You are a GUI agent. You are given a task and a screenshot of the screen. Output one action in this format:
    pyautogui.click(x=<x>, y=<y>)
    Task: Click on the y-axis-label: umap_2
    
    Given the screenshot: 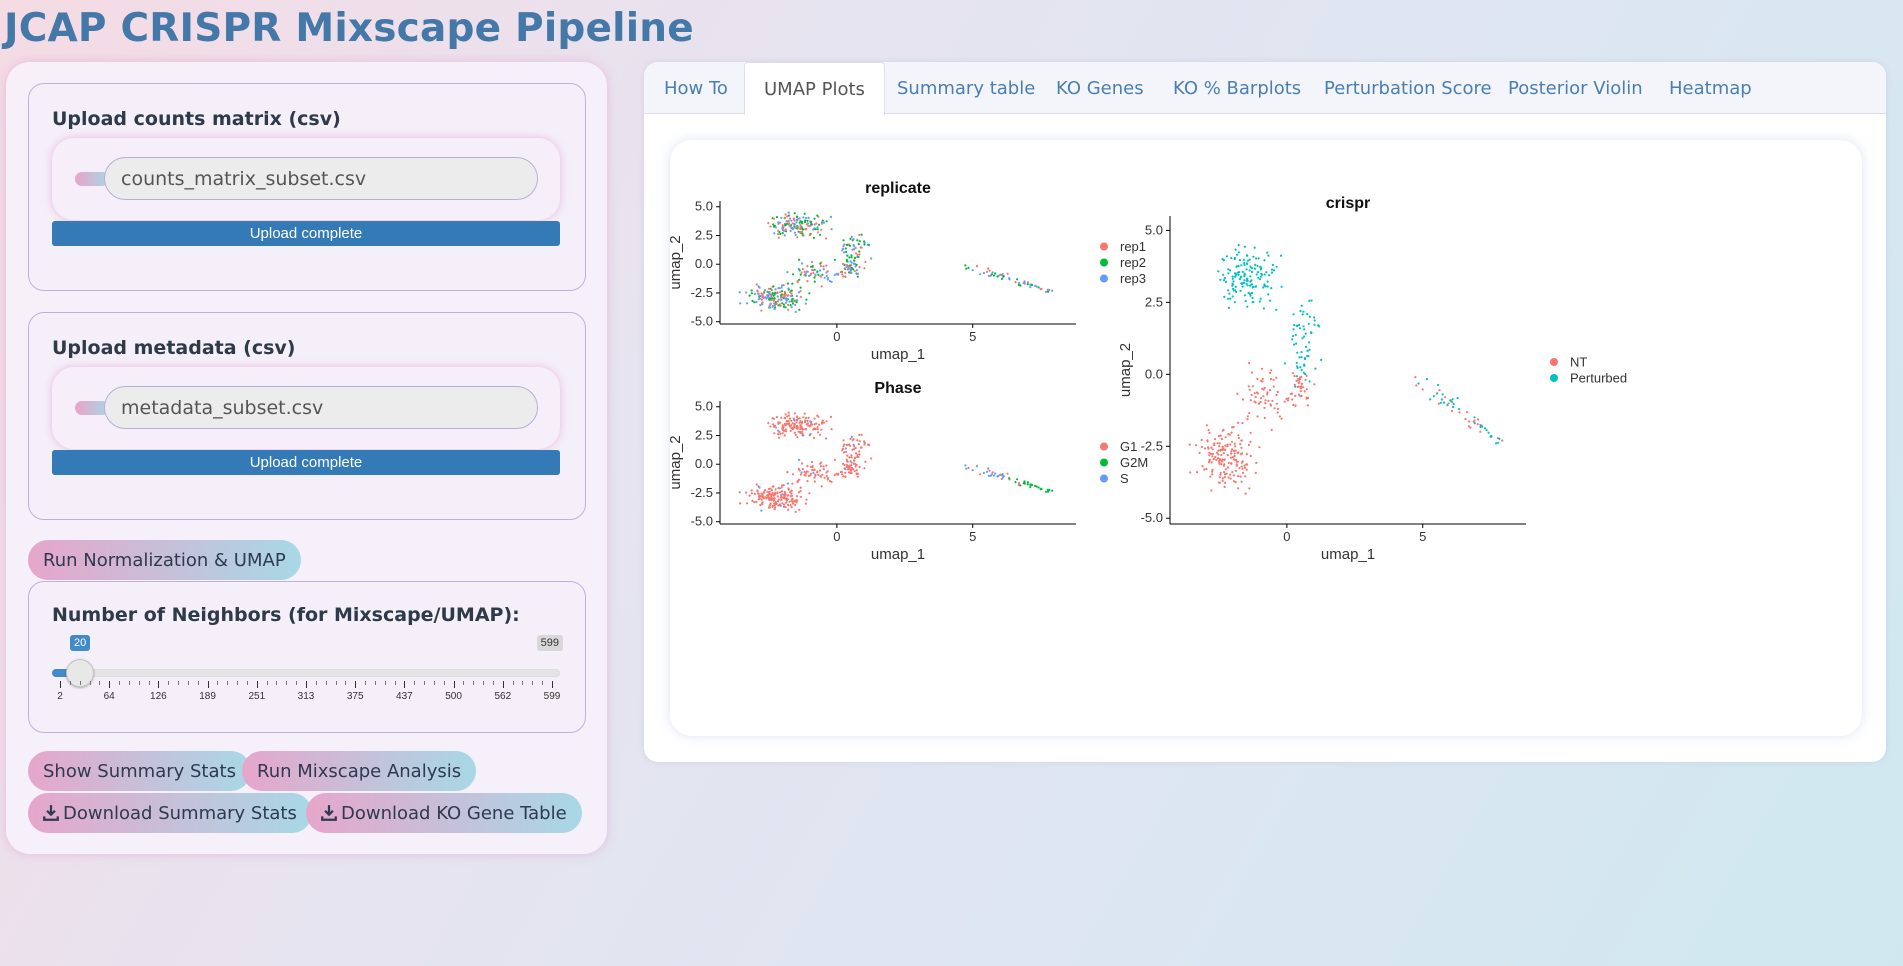 What is the action you would take?
    pyautogui.click(x=677, y=462)
    